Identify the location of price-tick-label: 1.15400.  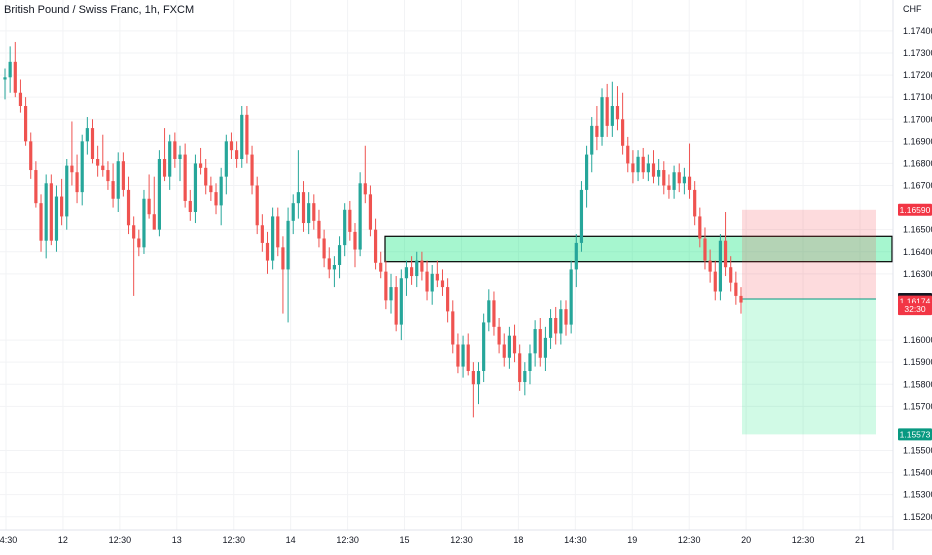
(917, 473).